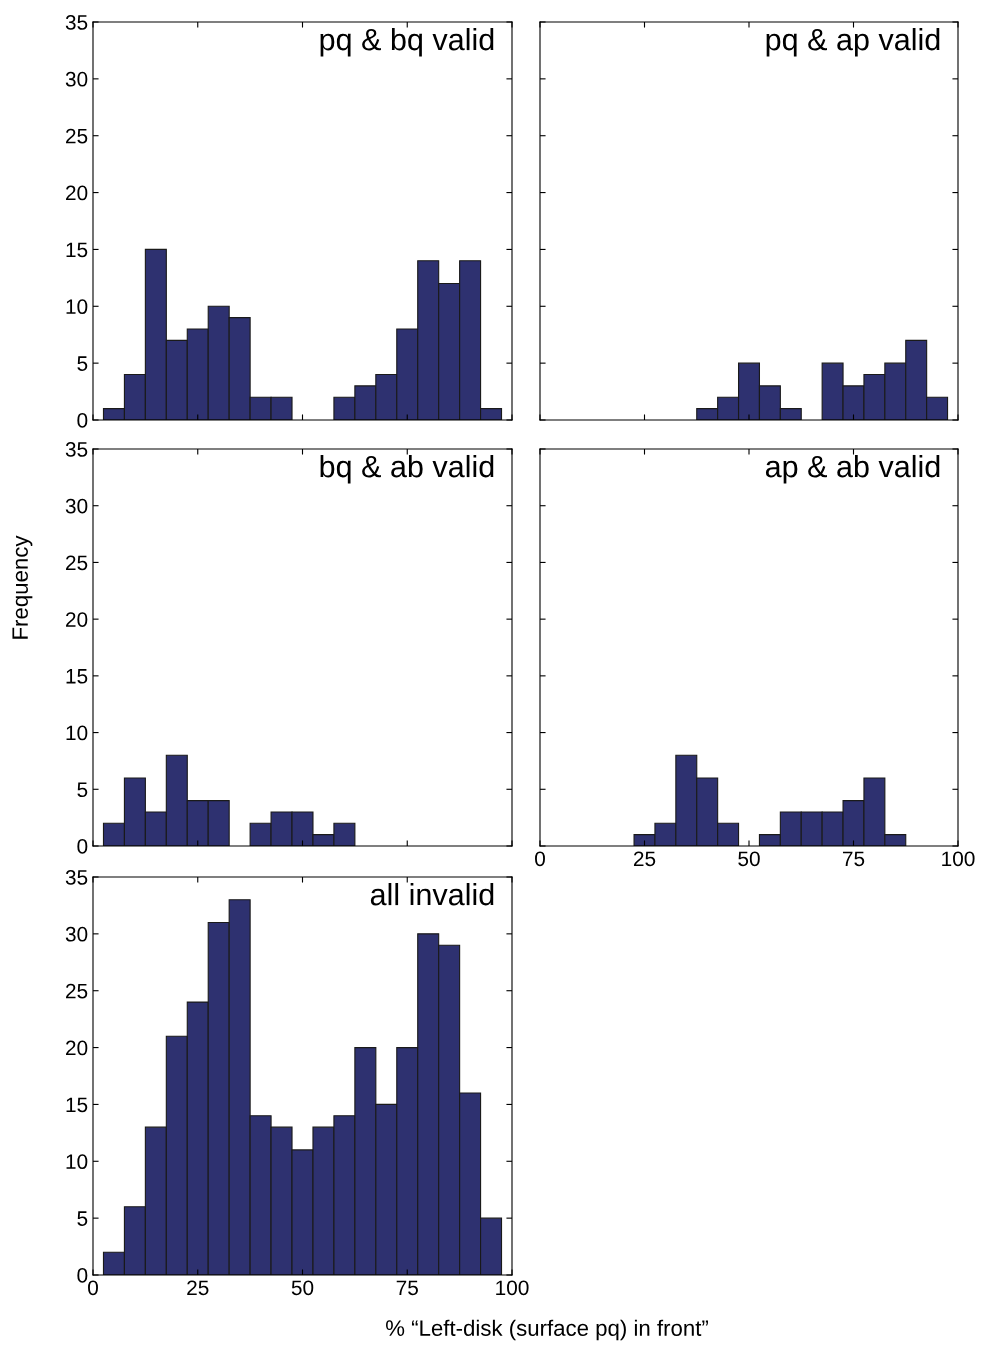  Describe the element at coordinates (547, 1330) in the screenshot. I see `x-axis-title: % “Left-disk (surface pq) in front”` at that location.